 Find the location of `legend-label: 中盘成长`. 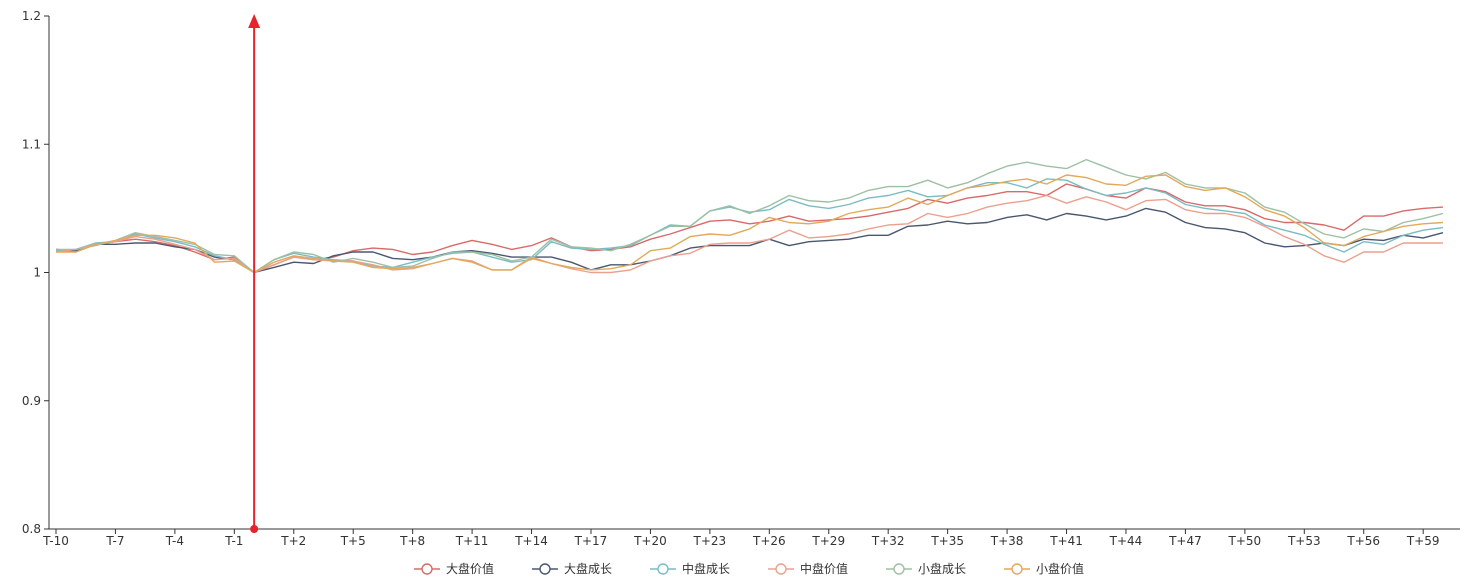

legend-label: 中盘成长 is located at coordinates (706, 568).